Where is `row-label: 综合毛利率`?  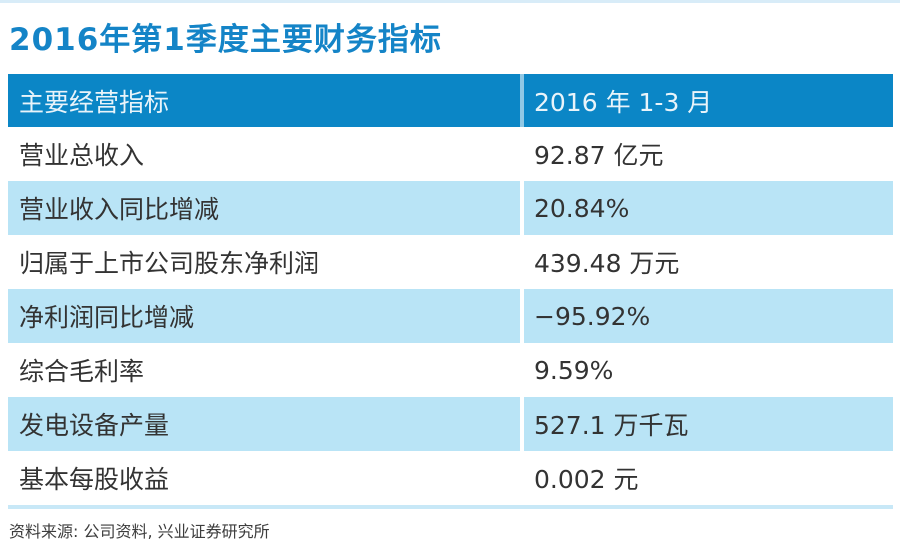 row-label: 综合毛利率 is located at coordinates (82, 371).